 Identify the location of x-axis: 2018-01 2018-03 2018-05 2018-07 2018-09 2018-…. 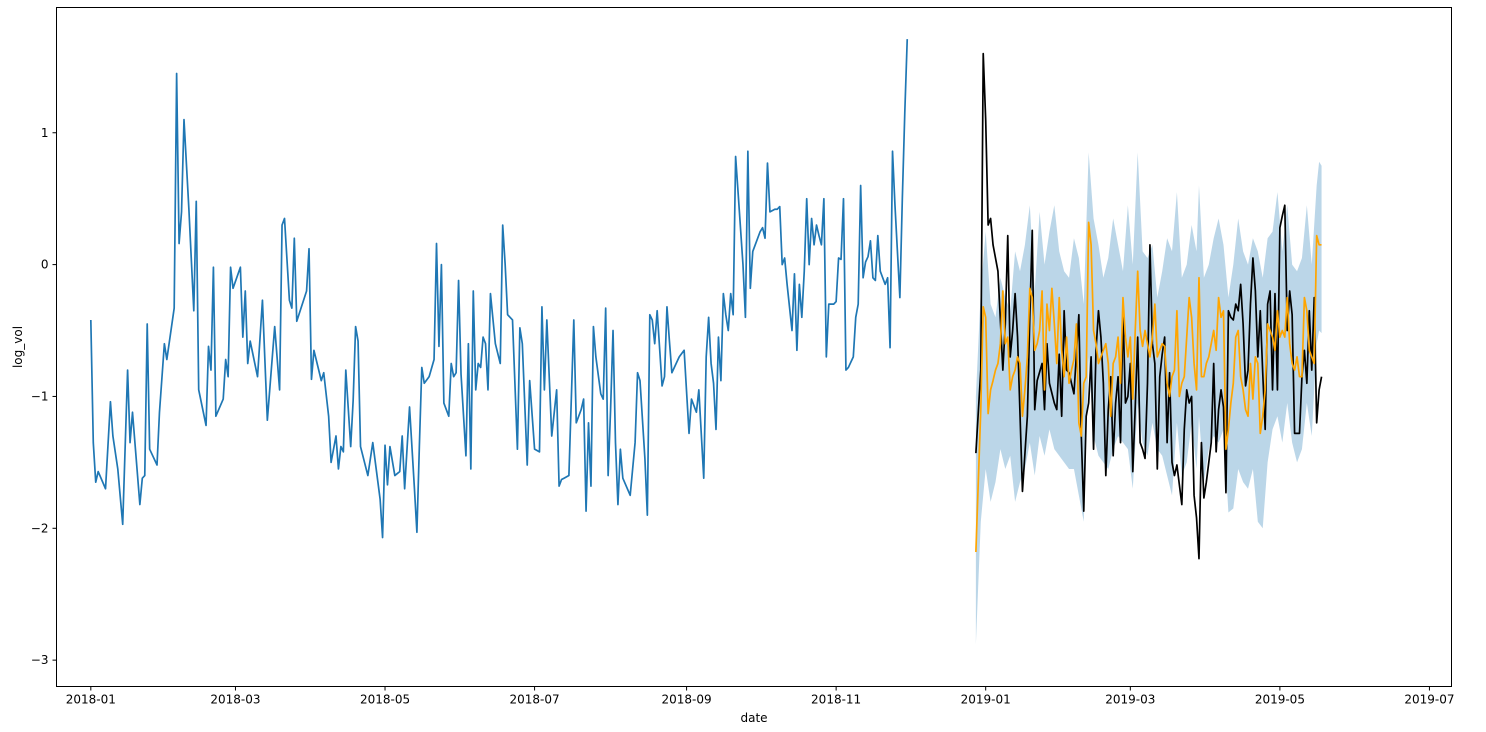
(760, 696).